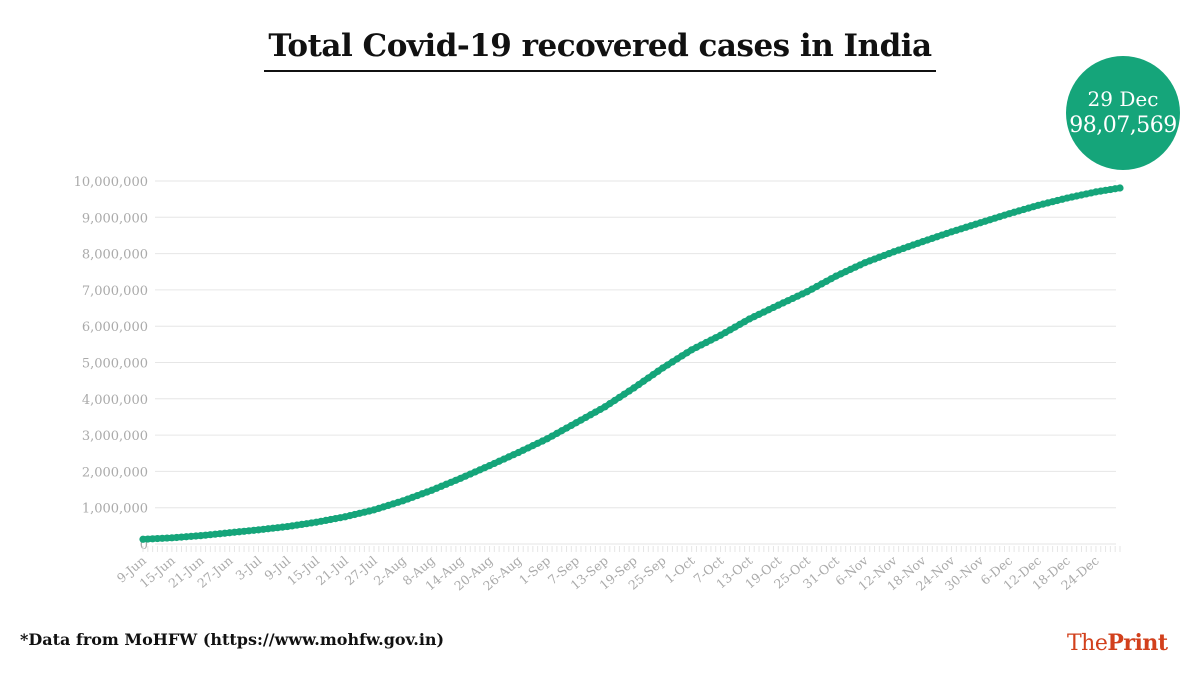 This screenshot has width=1200, height=675. What do you see at coordinates (361, 570) in the screenshot?
I see `x-tick-label: 27-Jul` at bounding box center [361, 570].